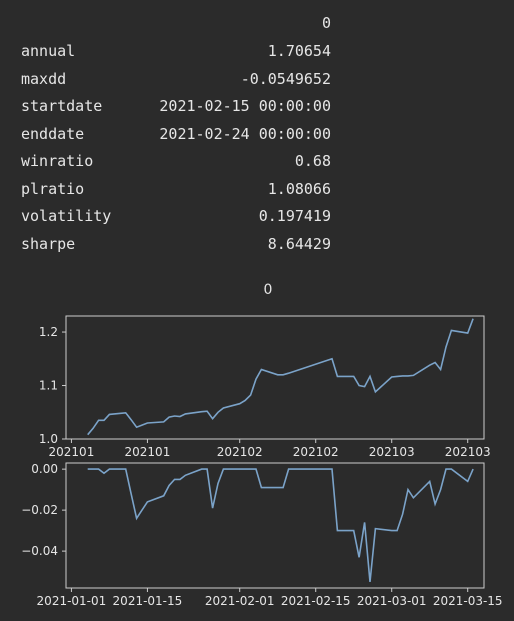 The image size is (514, 621). Describe the element at coordinates (268, 290) in the screenshot. I see `figure-title: 0` at that location.